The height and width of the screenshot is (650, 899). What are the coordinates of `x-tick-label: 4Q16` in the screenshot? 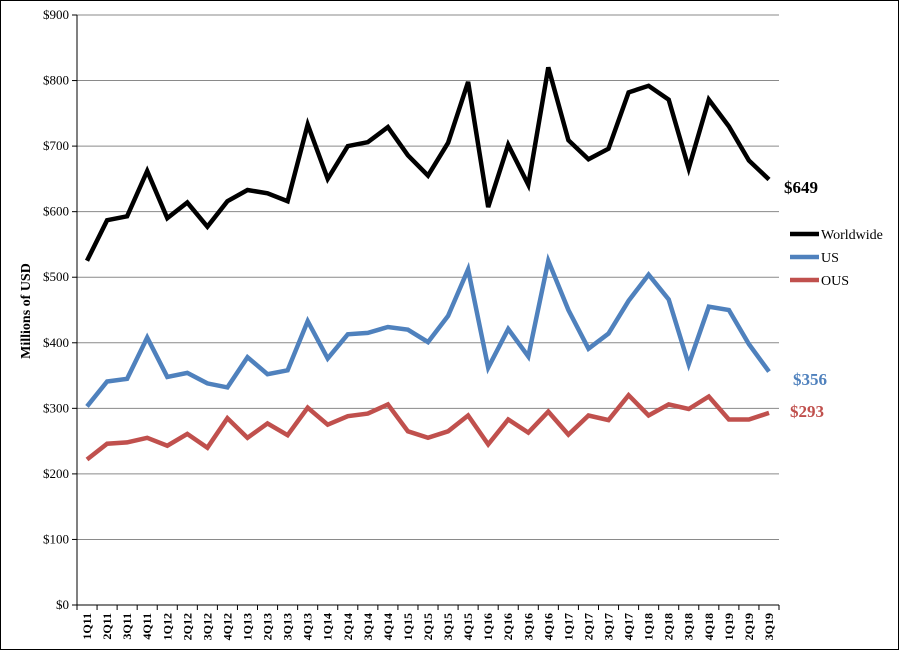 It's located at (548, 626).